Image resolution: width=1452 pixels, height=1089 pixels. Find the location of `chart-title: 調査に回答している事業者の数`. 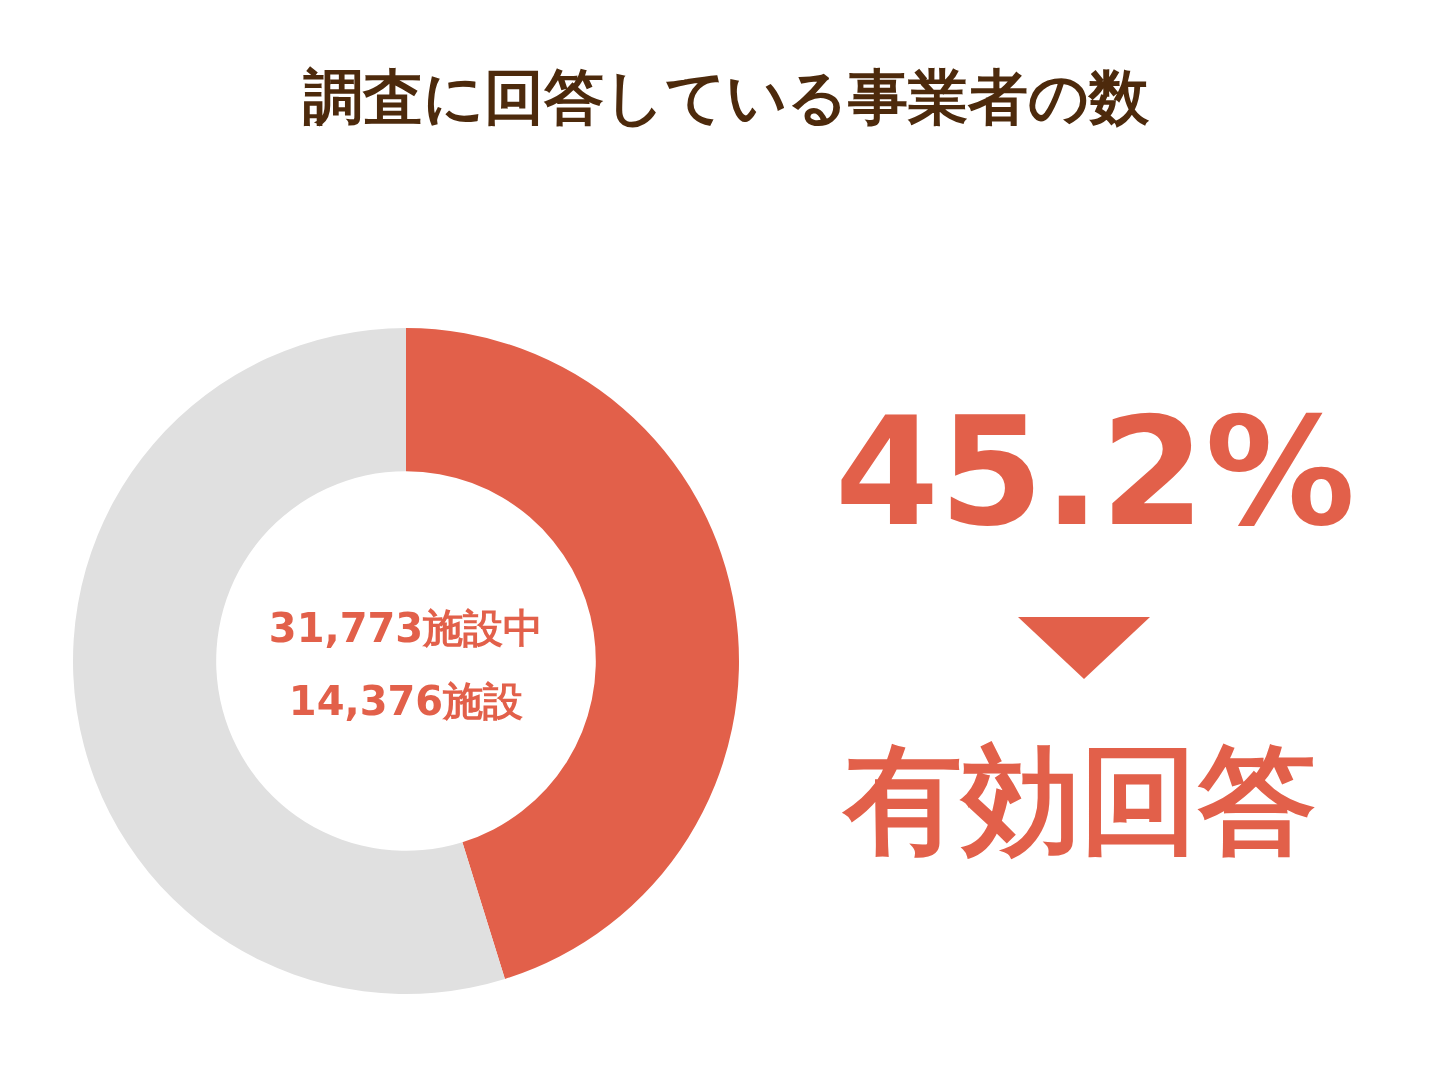

chart-title: 調査に回答している事業者の数 is located at coordinates (726, 96).